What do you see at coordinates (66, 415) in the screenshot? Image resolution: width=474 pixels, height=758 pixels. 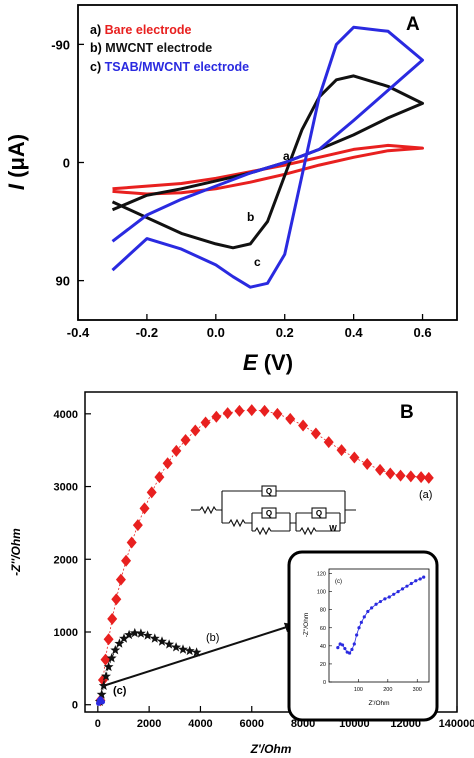 I see `panel-b-y-tick-label: 4000` at bounding box center [66, 415].